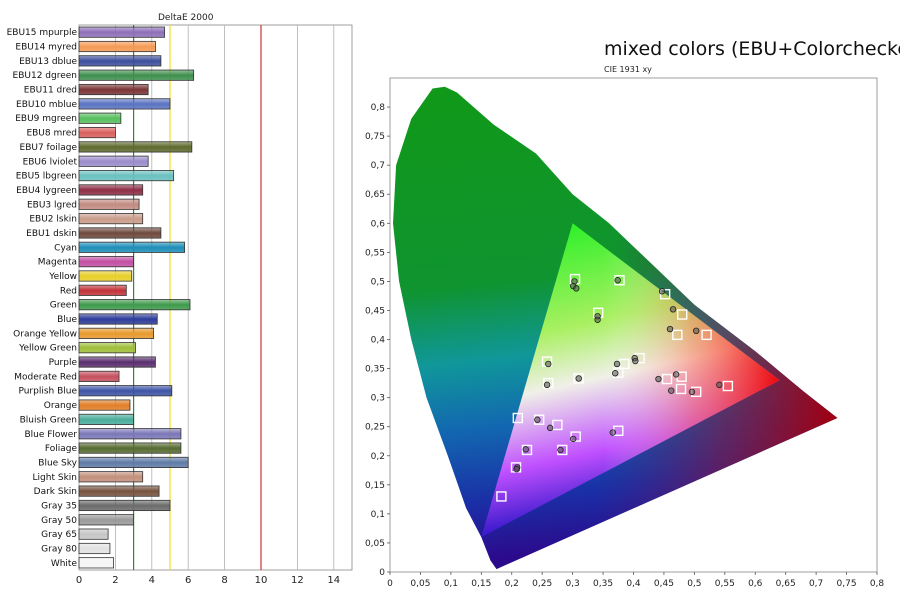  Describe the element at coordinates (378, 457) in the screenshot. I see `y-tick-label: 0,2` at that location.